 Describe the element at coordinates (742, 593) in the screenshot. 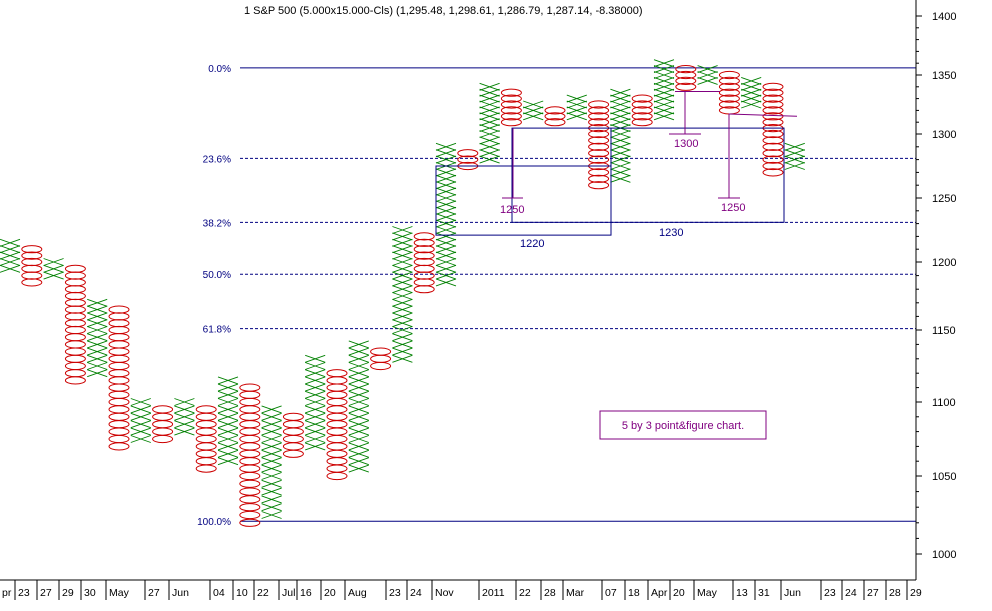

I see `x-tick-label: 13` at that location.